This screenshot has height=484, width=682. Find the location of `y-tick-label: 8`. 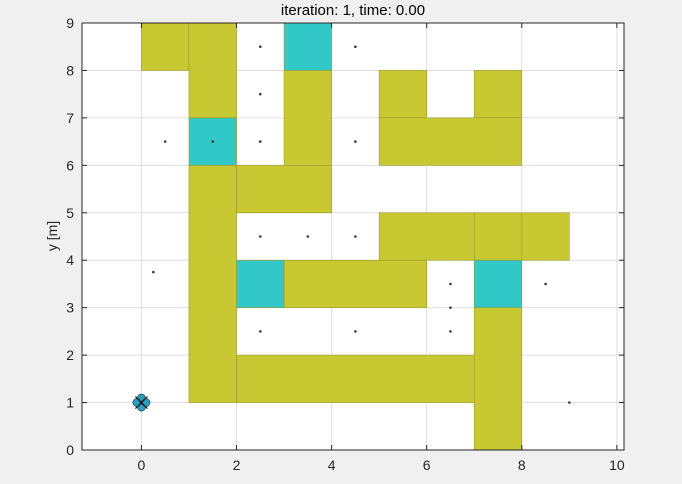

y-tick-label: 8 is located at coordinates (70, 70).